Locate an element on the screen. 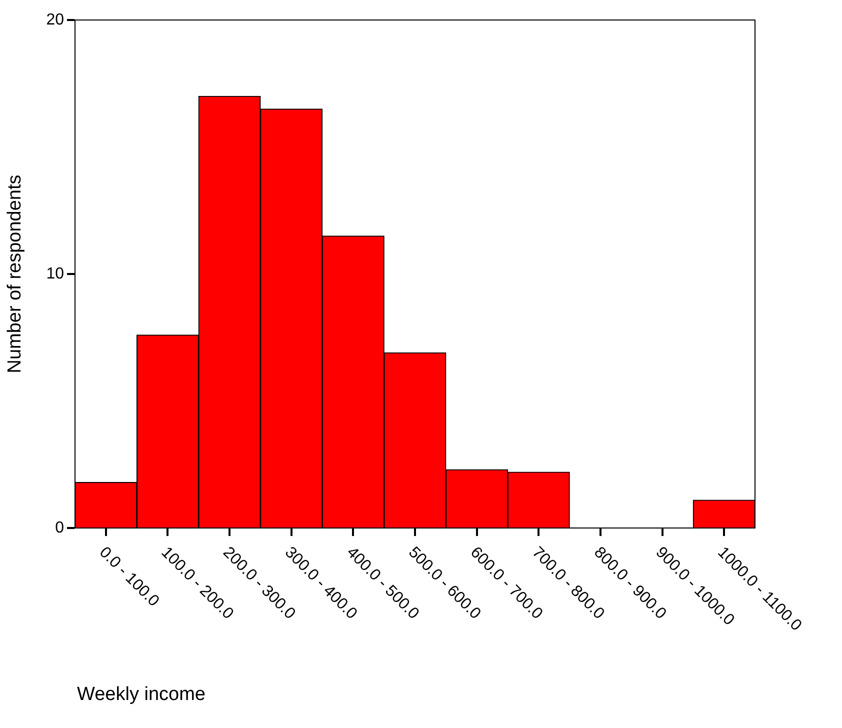  y-axis-title: Number of respondents is located at coordinates (15, 274).